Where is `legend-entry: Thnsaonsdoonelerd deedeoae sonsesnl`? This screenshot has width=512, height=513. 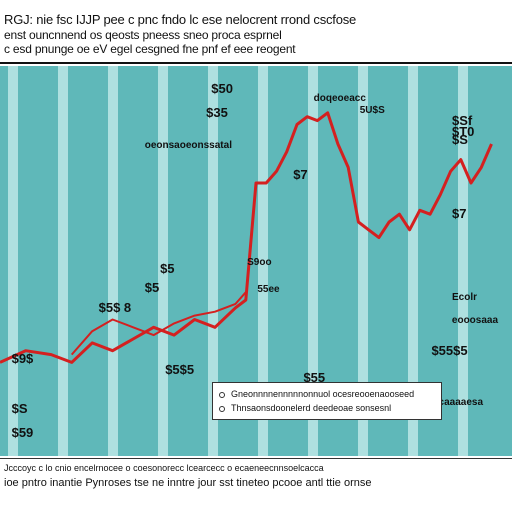 legend-entry: Thnsaonsdoonelerd deedeoae sonsesnl is located at coordinates (305, 408).